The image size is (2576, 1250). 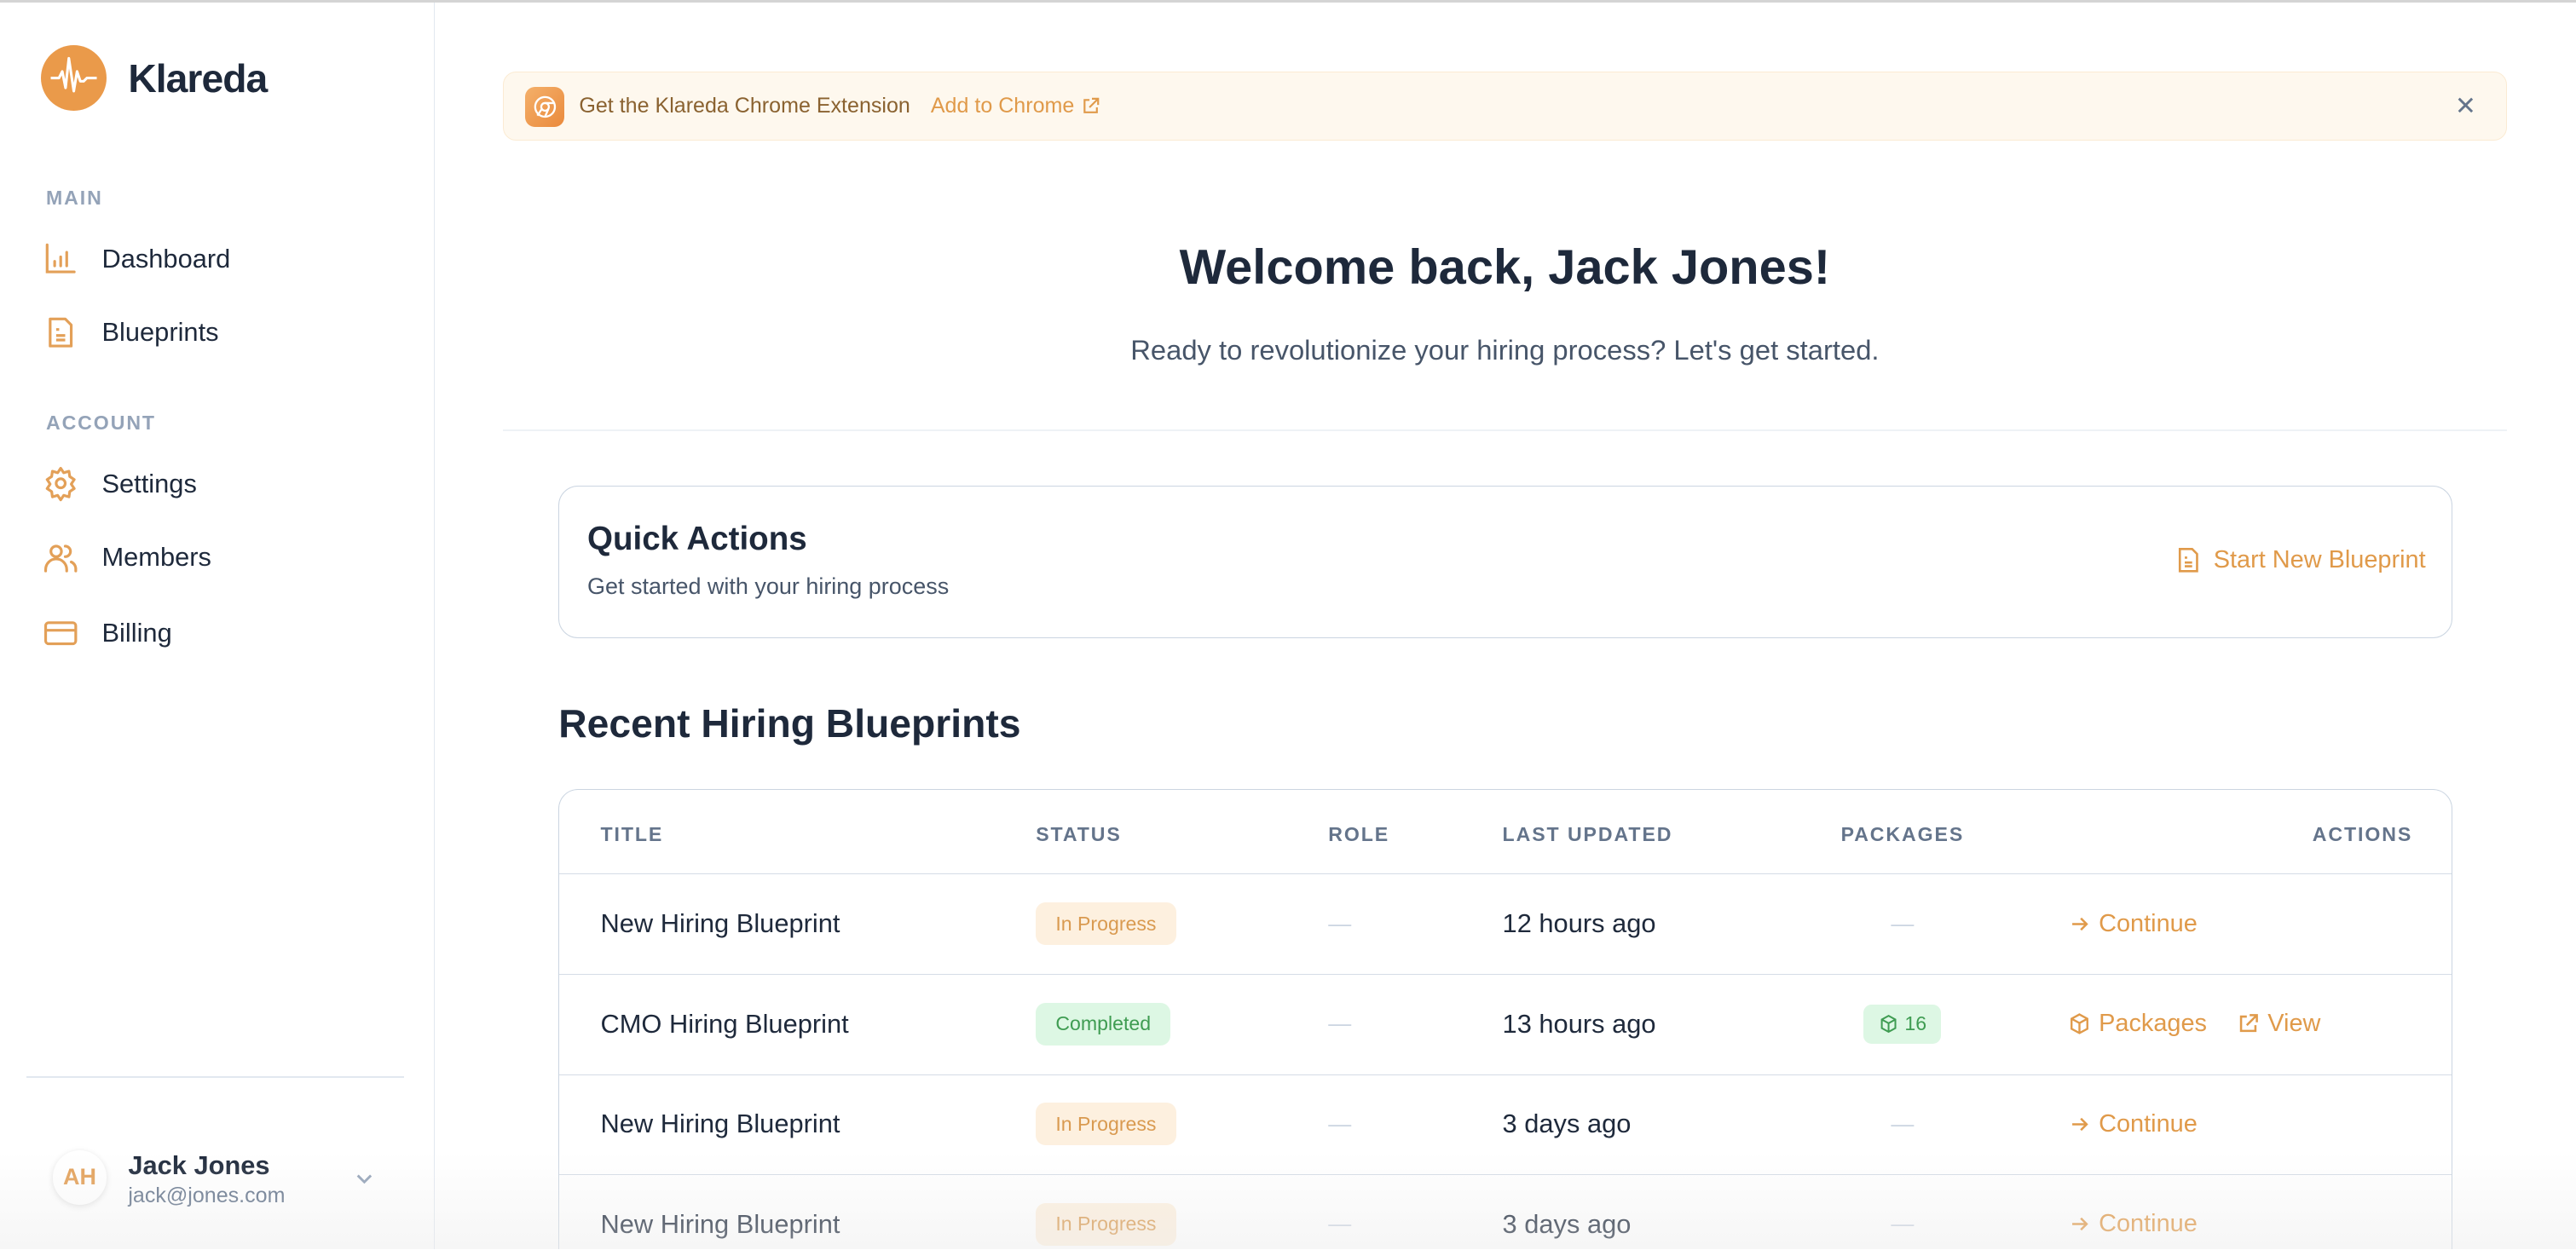 What do you see at coordinates (544, 107) in the screenshot?
I see `chrome-icon` at bounding box center [544, 107].